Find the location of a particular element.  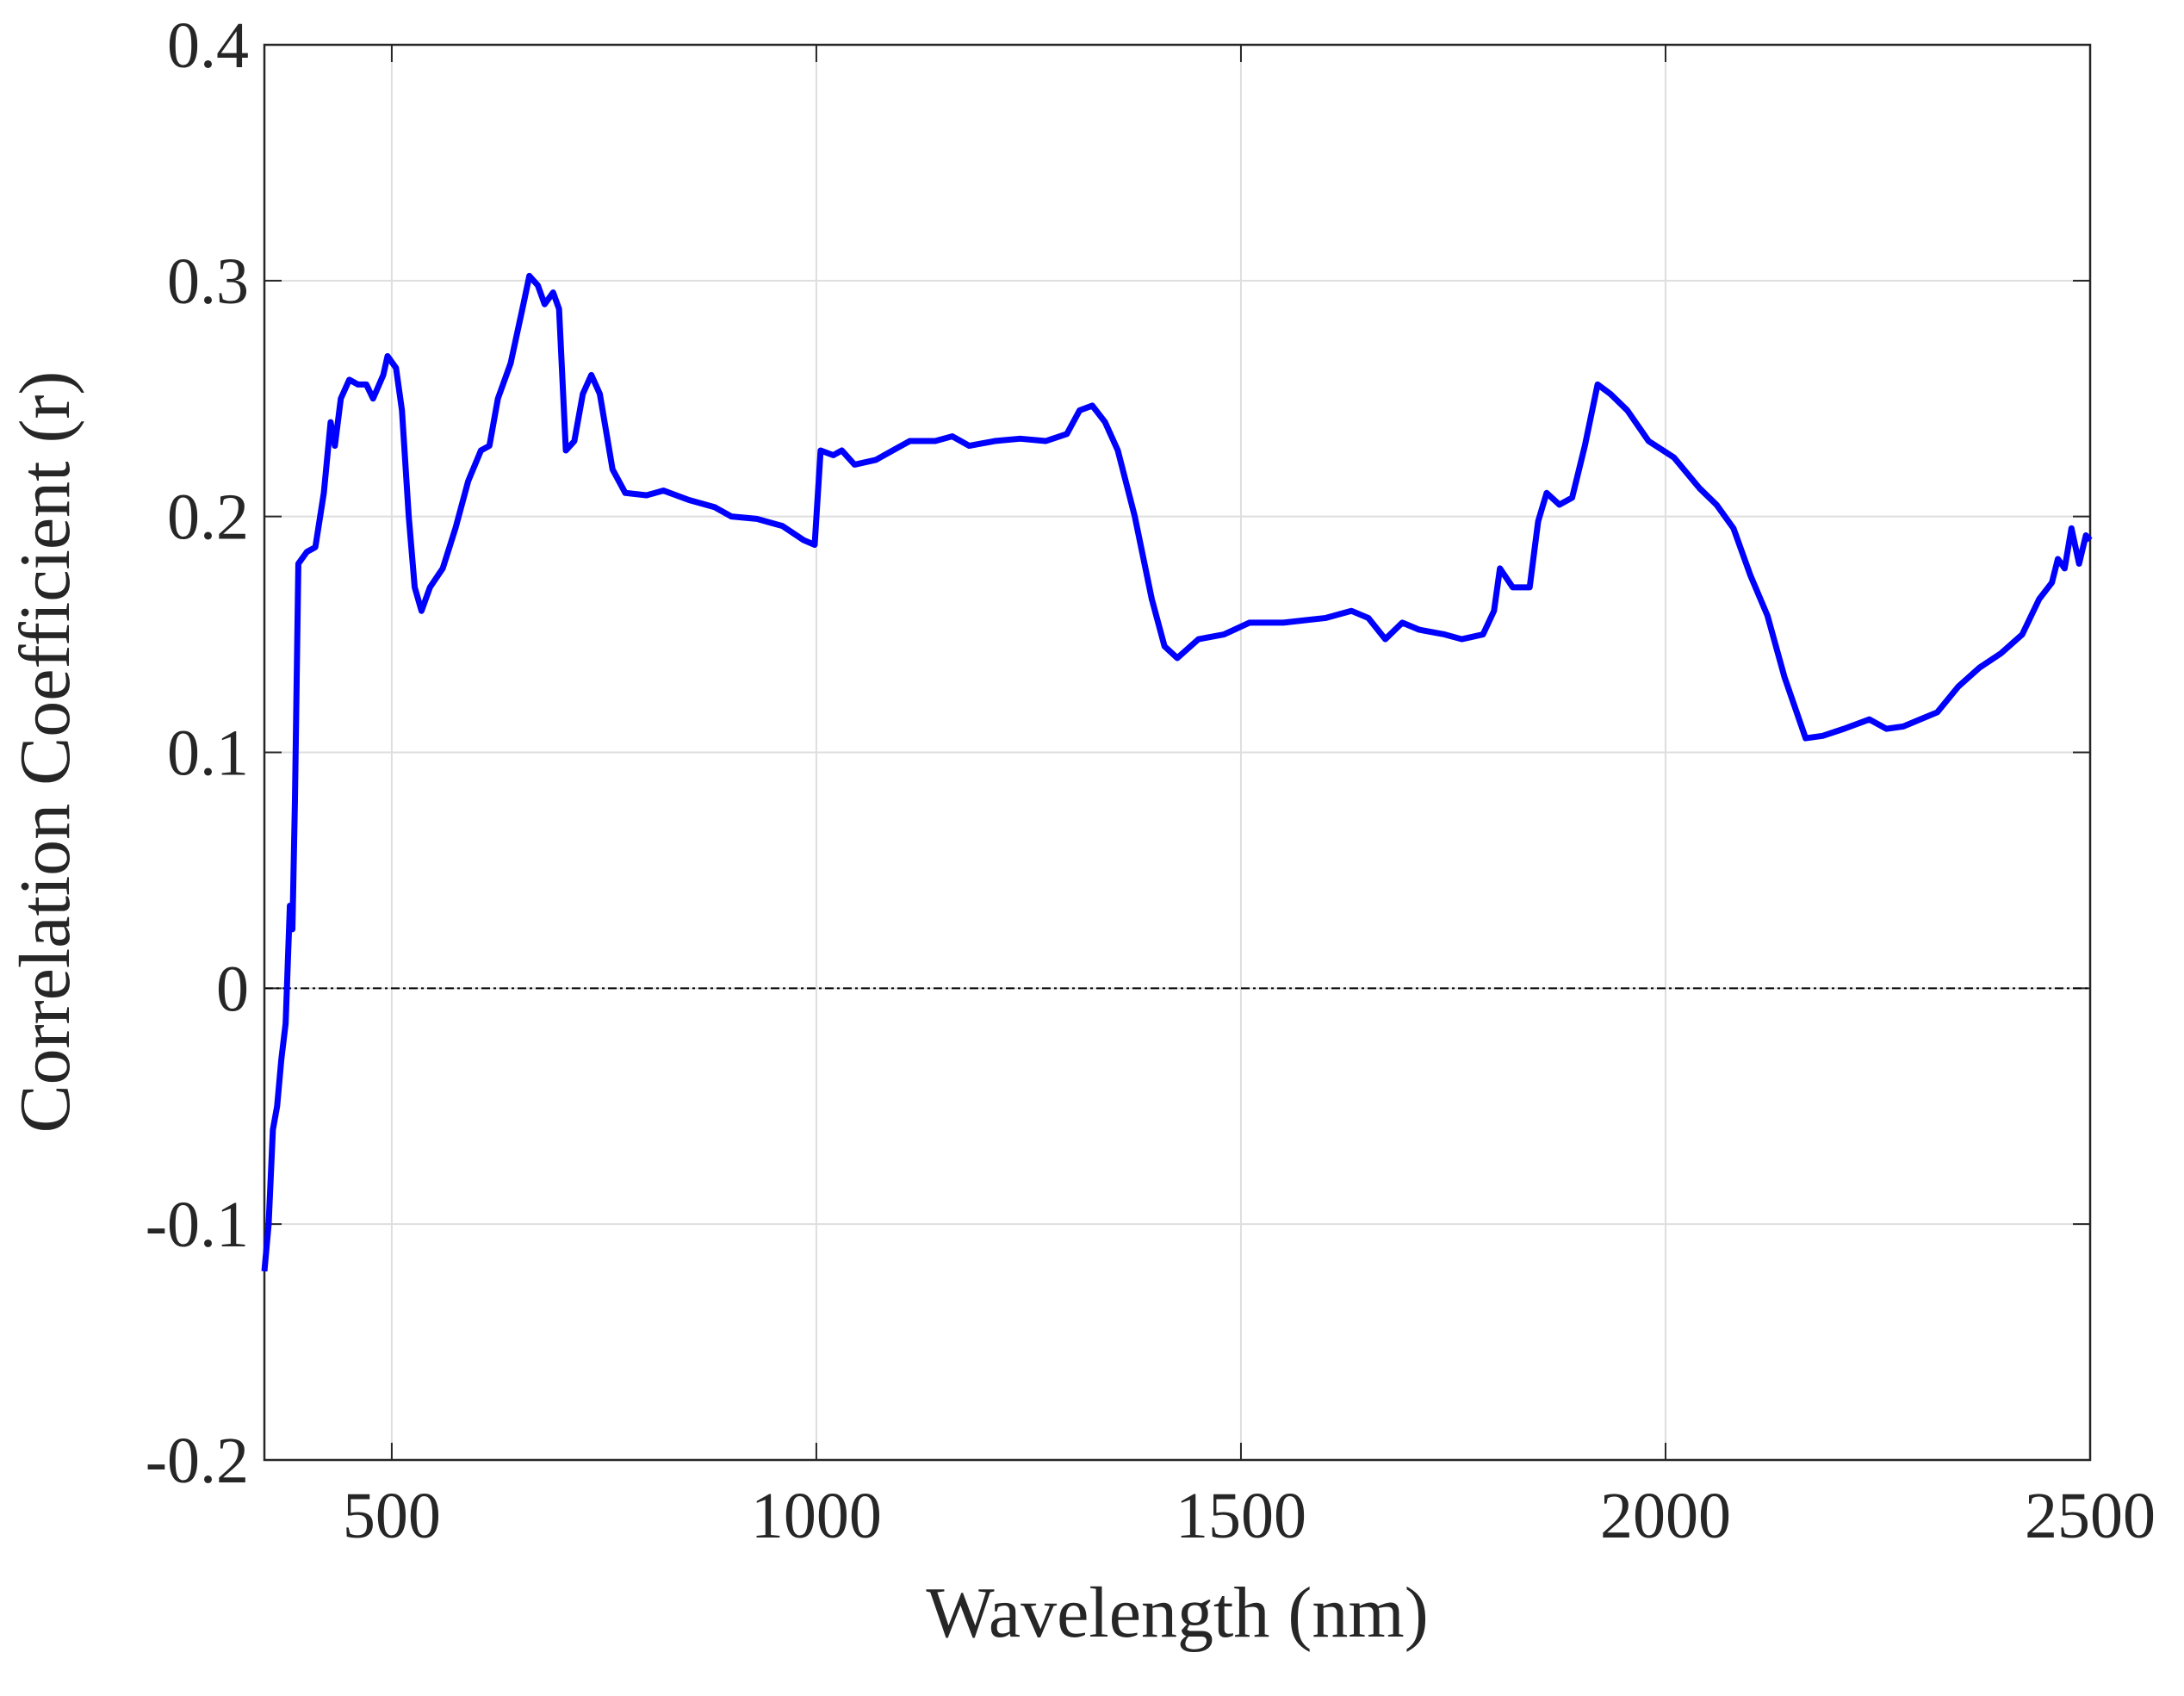

y-tick-label: 0 is located at coordinates (232, 989).